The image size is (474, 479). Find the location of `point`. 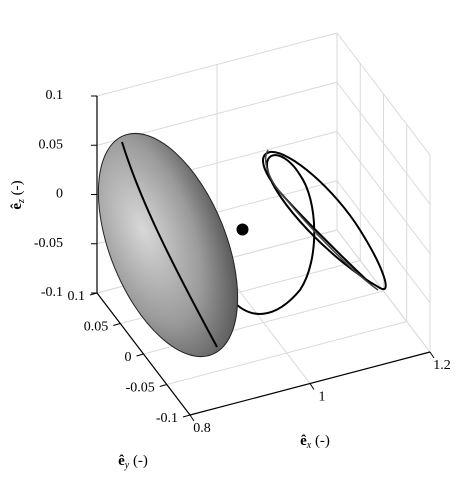

point is located at coordinates (242, 229).